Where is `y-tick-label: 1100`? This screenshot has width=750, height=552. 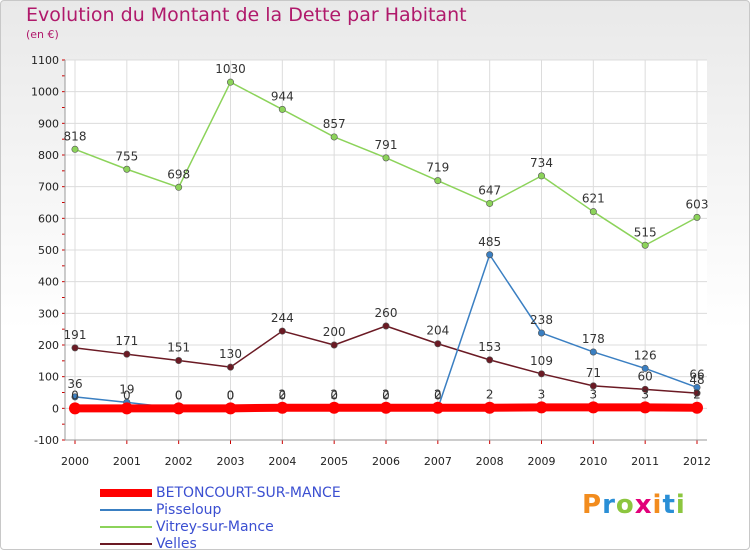 y-tick-label: 1100 is located at coordinates (45, 60).